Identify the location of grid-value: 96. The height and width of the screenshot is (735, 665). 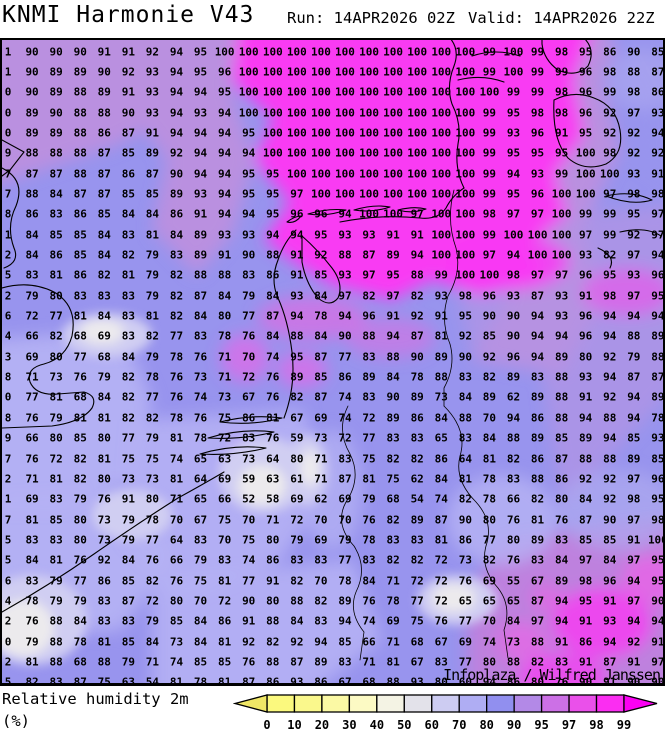
(489, 296).